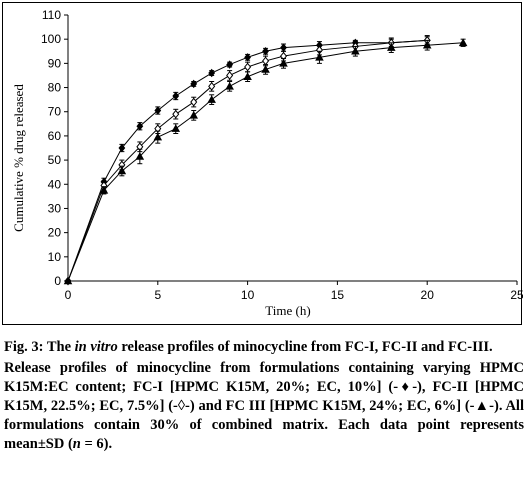 This screenshot has height=482, width=528. What do you see at coordinates (55, 88) in the screenshot?
I see `y-tick-label-8: 80` at bounding box center [55, 88].